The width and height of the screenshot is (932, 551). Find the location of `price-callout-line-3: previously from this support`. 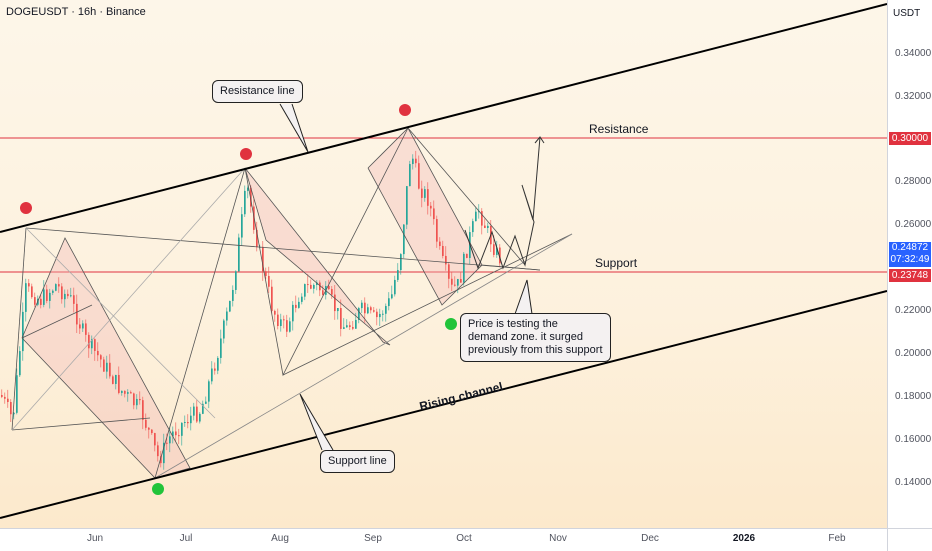

price-callout-line-3: previously from this support is located at coordinates (535, 350).